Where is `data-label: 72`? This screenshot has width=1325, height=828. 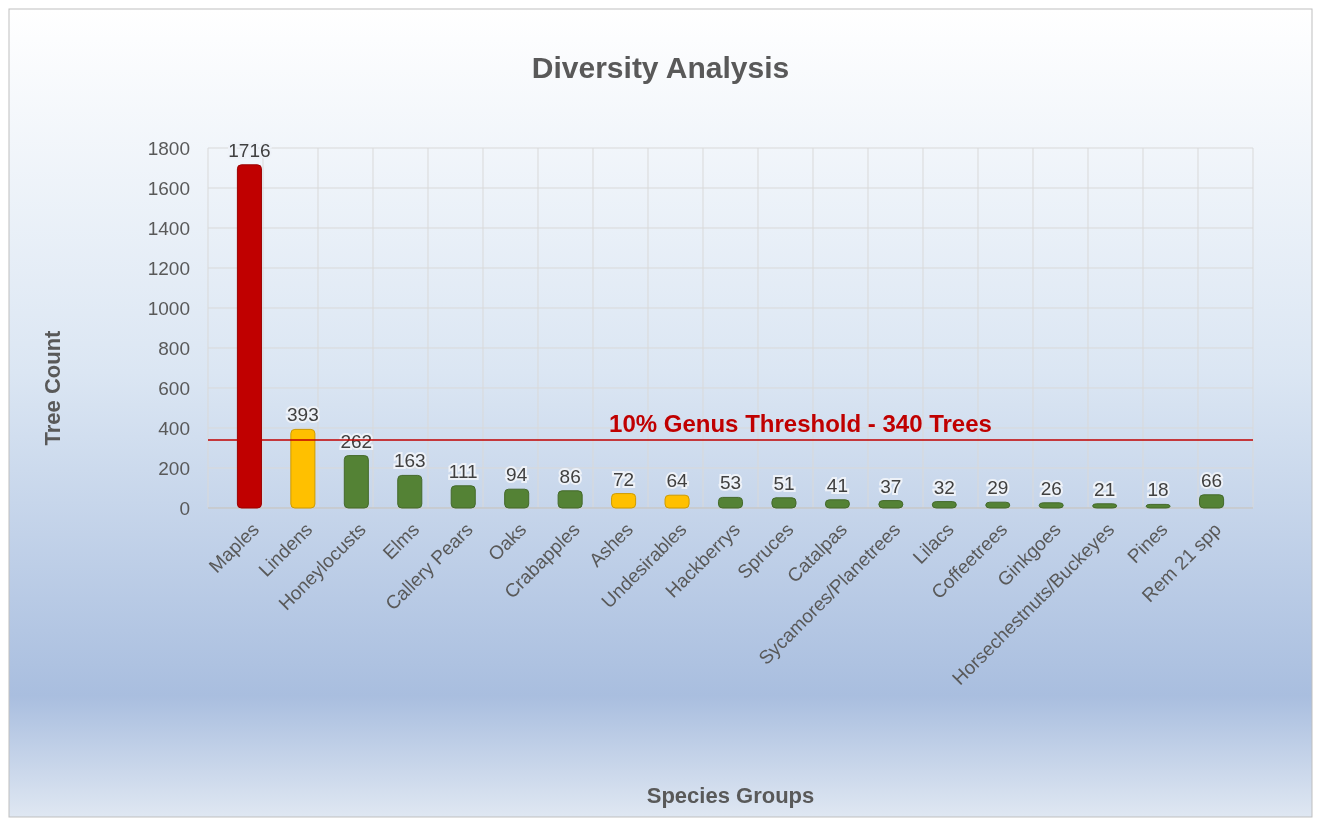 data-label: 72 is located at coordinates (624, 479).